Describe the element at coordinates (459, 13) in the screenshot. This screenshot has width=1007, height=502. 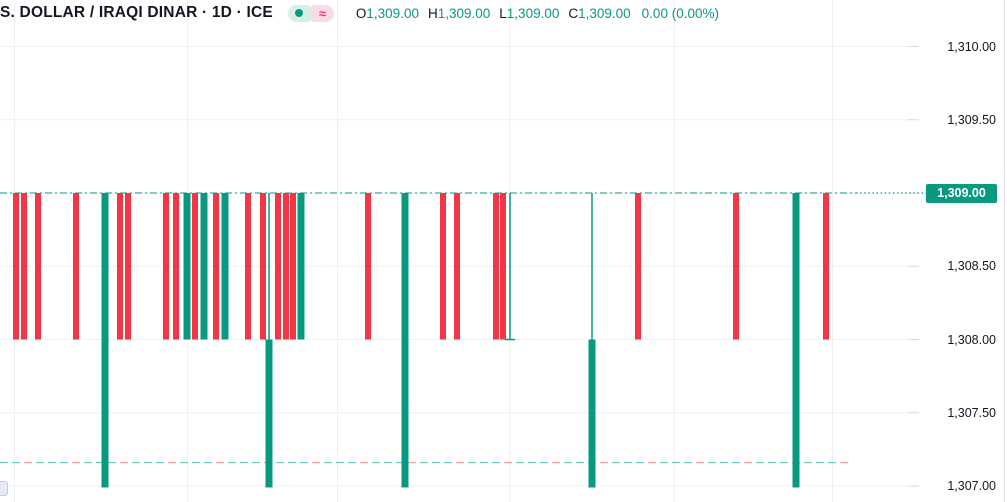
I see `ohlc-high: H1,309.00` at that location.